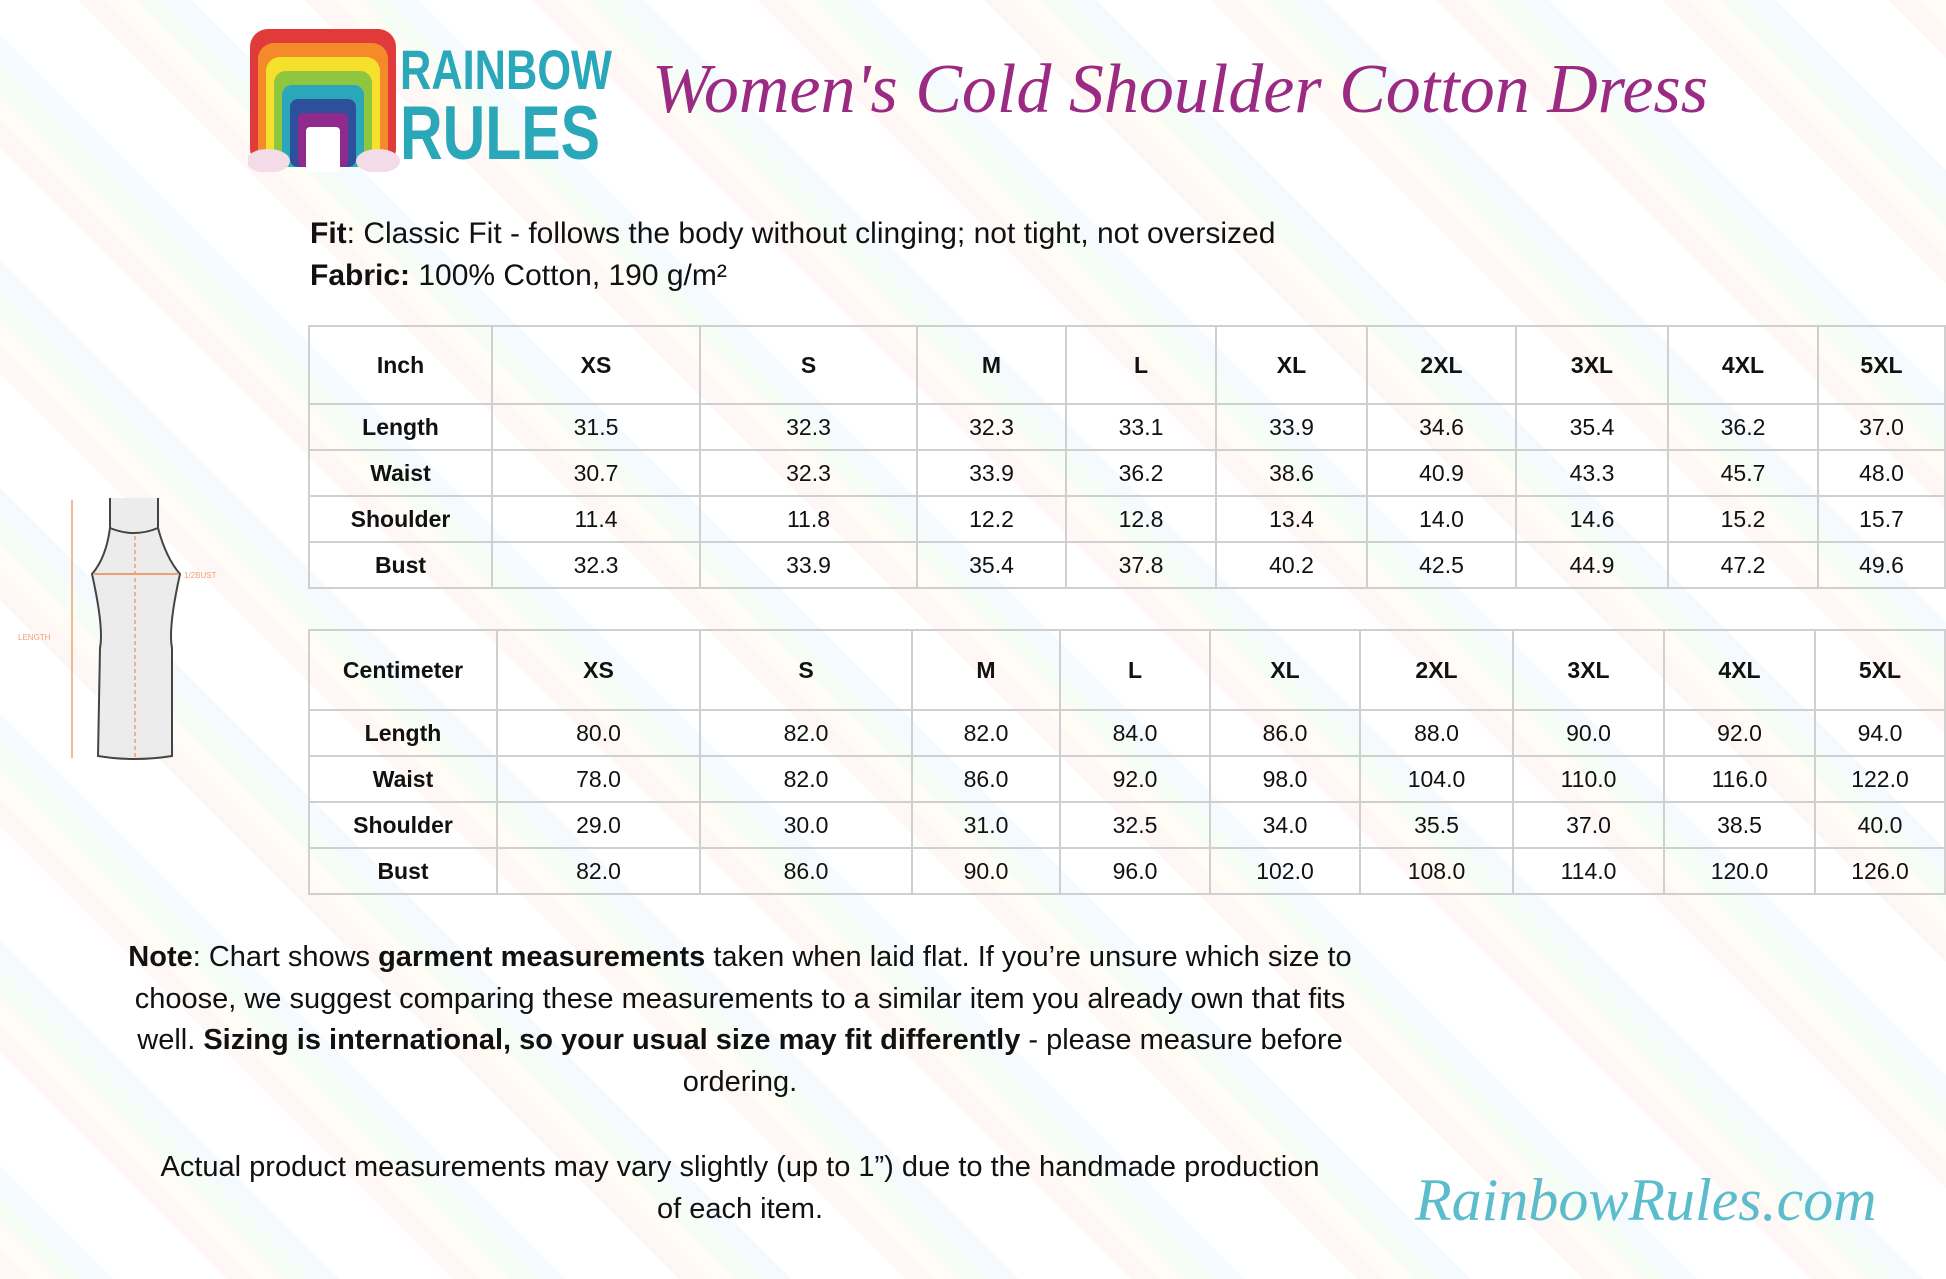 Image resolution: width=1946 pixels, height=1279 pixels. Describe the element at coordinates (403, 670) in the screenshot. I see `unit-header: Centimeter` at that location.